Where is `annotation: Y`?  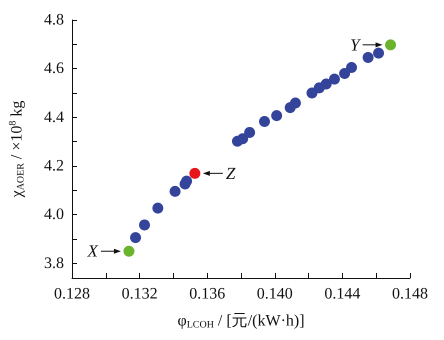 annotation: Y is located at coordinates (356, 44).